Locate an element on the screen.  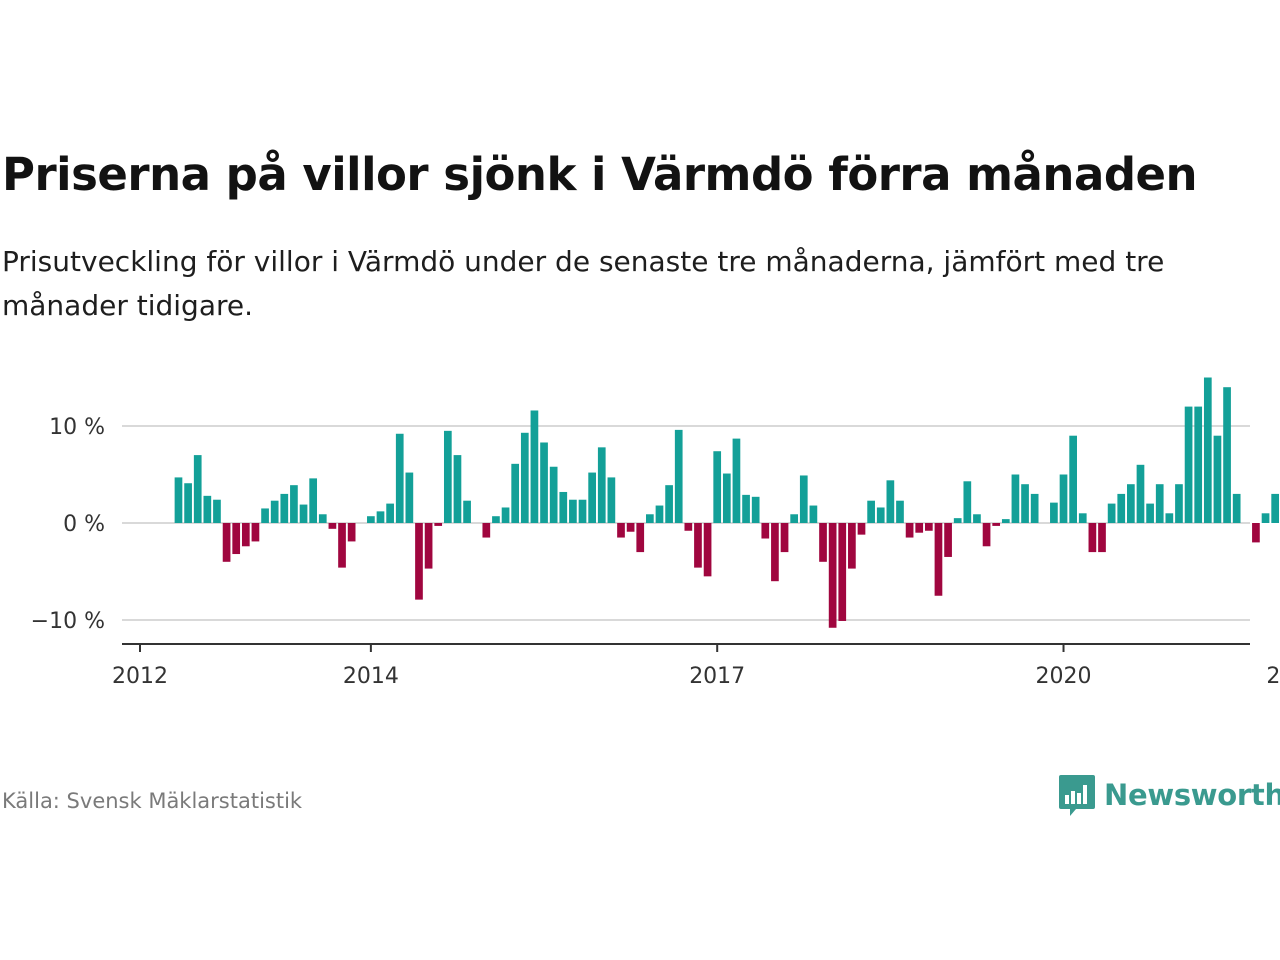
brand-logo: Newsworthy is located at coordinates (1169, 795).